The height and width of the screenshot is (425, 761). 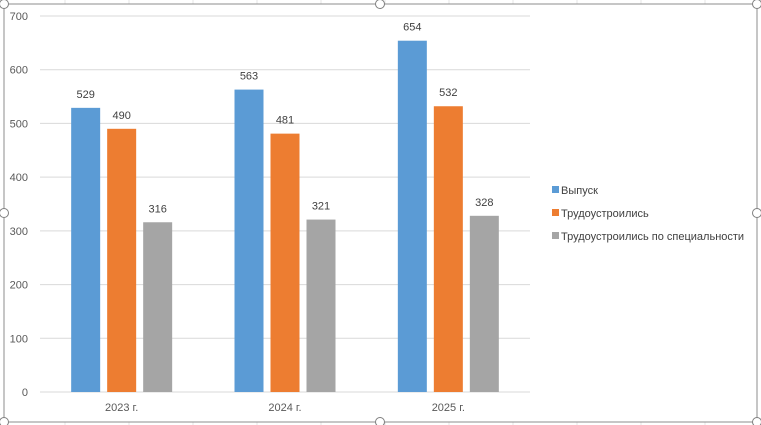 What do you see at coordinates (249, 77) in the screenshot?
I see `data-label: 563` at bounding box center [249, 77].